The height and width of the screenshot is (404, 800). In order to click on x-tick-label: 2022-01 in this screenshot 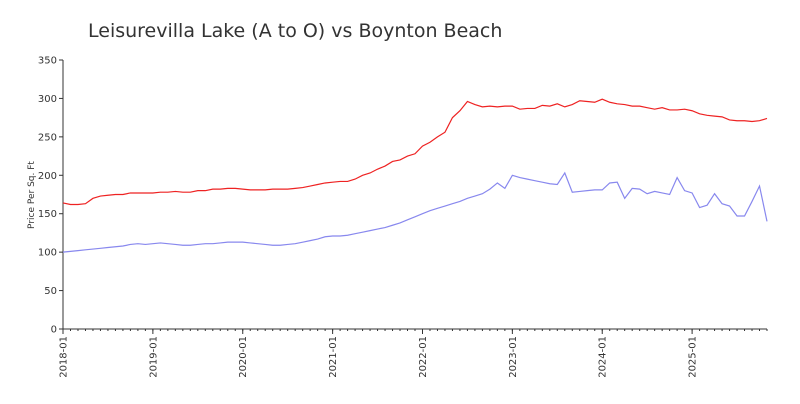, I will do `click(423, 357)`.